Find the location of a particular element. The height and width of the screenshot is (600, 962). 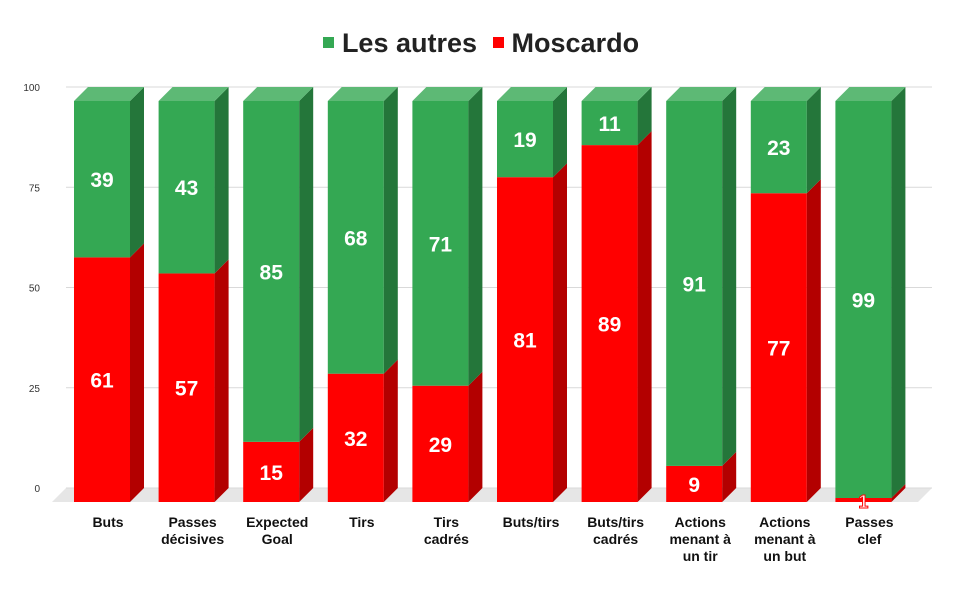

y-tick-label: 50 is located at coordinates (35, 289).